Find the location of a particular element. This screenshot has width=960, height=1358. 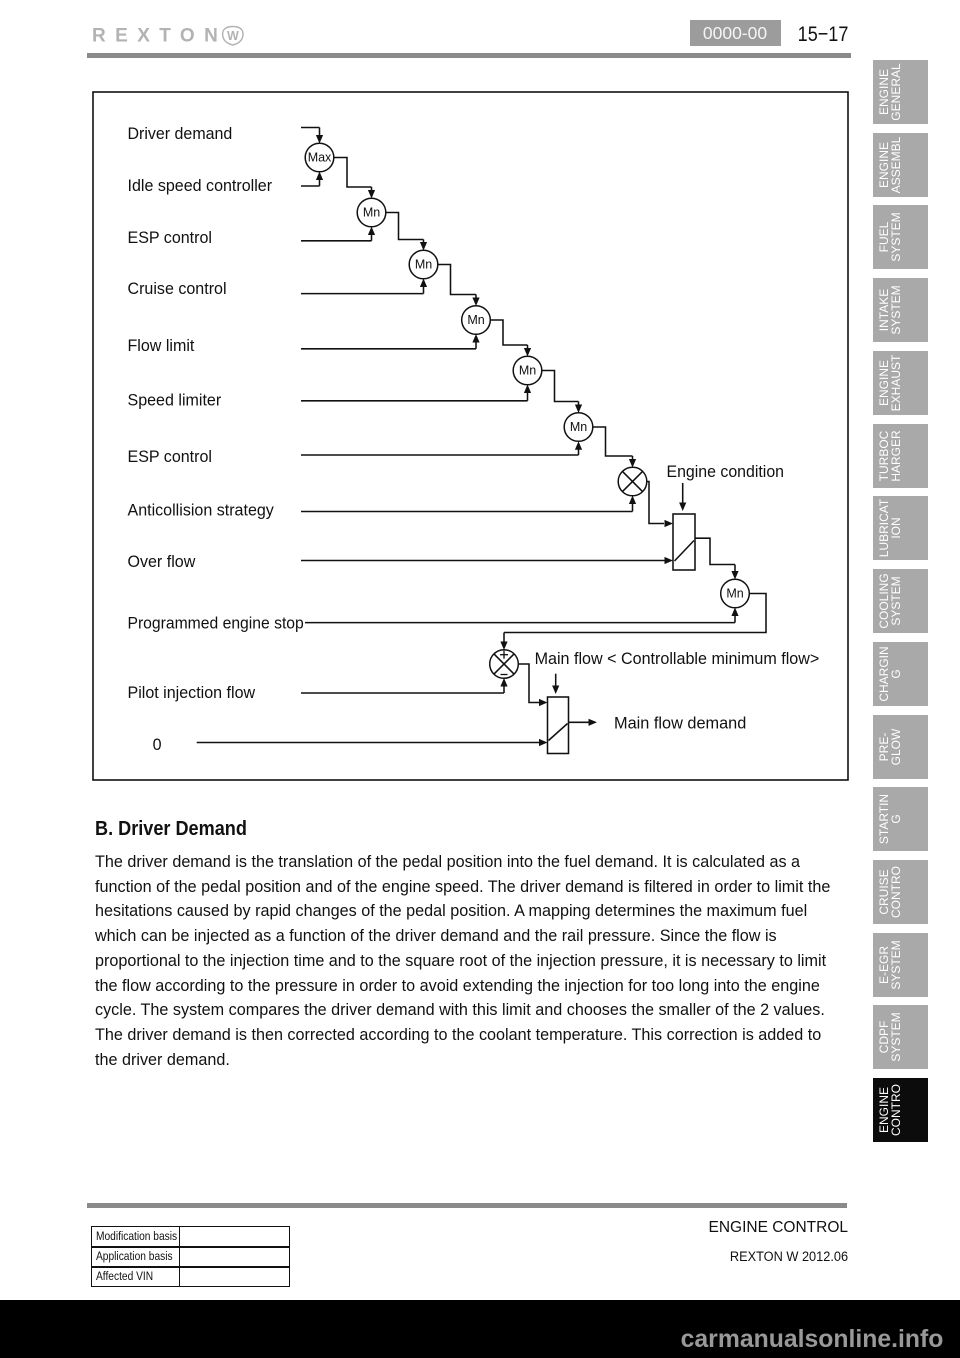

svg-text: W is located at coordinates (233, 36).